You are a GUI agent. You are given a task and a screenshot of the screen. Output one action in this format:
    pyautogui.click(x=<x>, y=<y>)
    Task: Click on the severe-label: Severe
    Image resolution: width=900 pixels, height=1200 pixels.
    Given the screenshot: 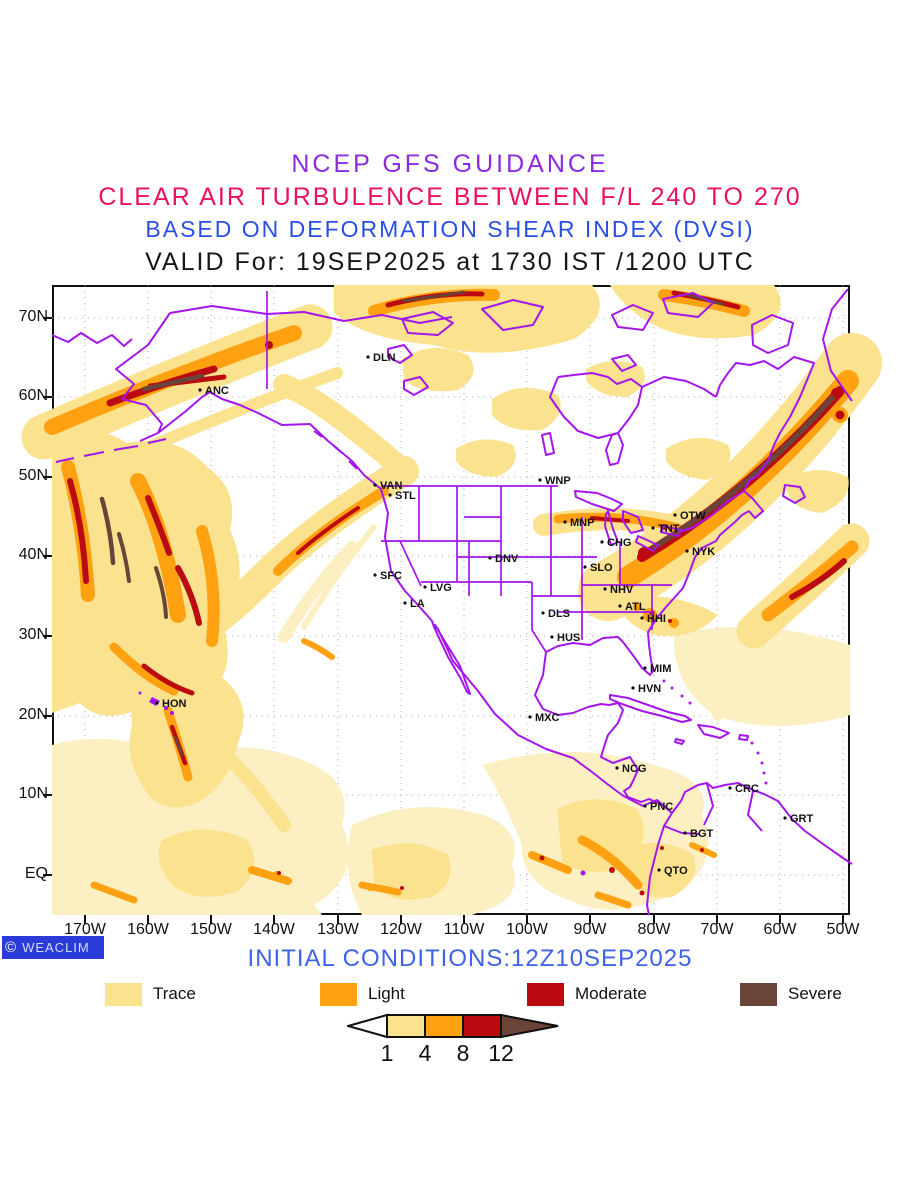 What is the action you would take?
    pyautogui.click(x=815, y=993)
    